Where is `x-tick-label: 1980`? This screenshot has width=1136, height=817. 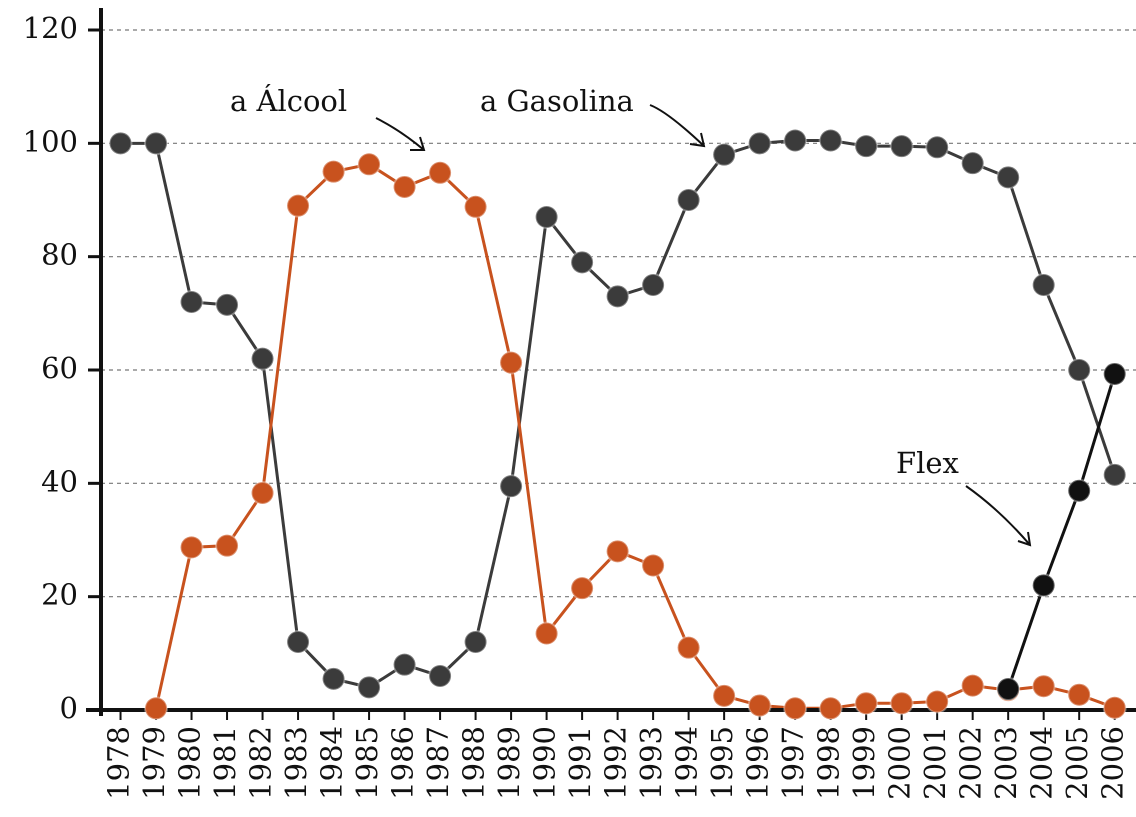 x-tick-label: 1980 is located at coordinates (190, 763).